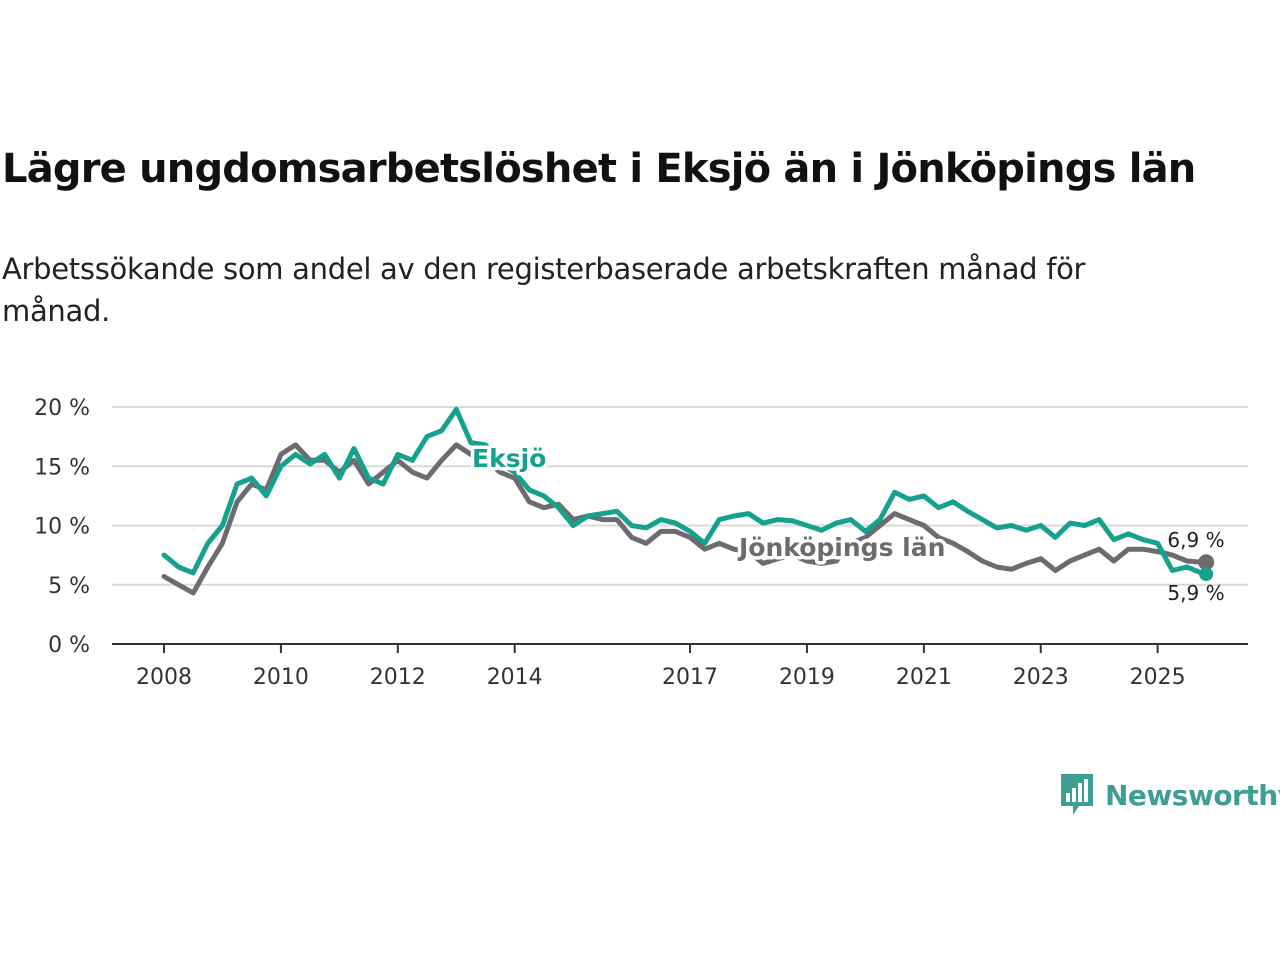  What do you see at coordinates (1195, 540) in the screenshot?
I see `end-label-jonkopings-lan: 6,9 %` at bounding box center [1195, 540].